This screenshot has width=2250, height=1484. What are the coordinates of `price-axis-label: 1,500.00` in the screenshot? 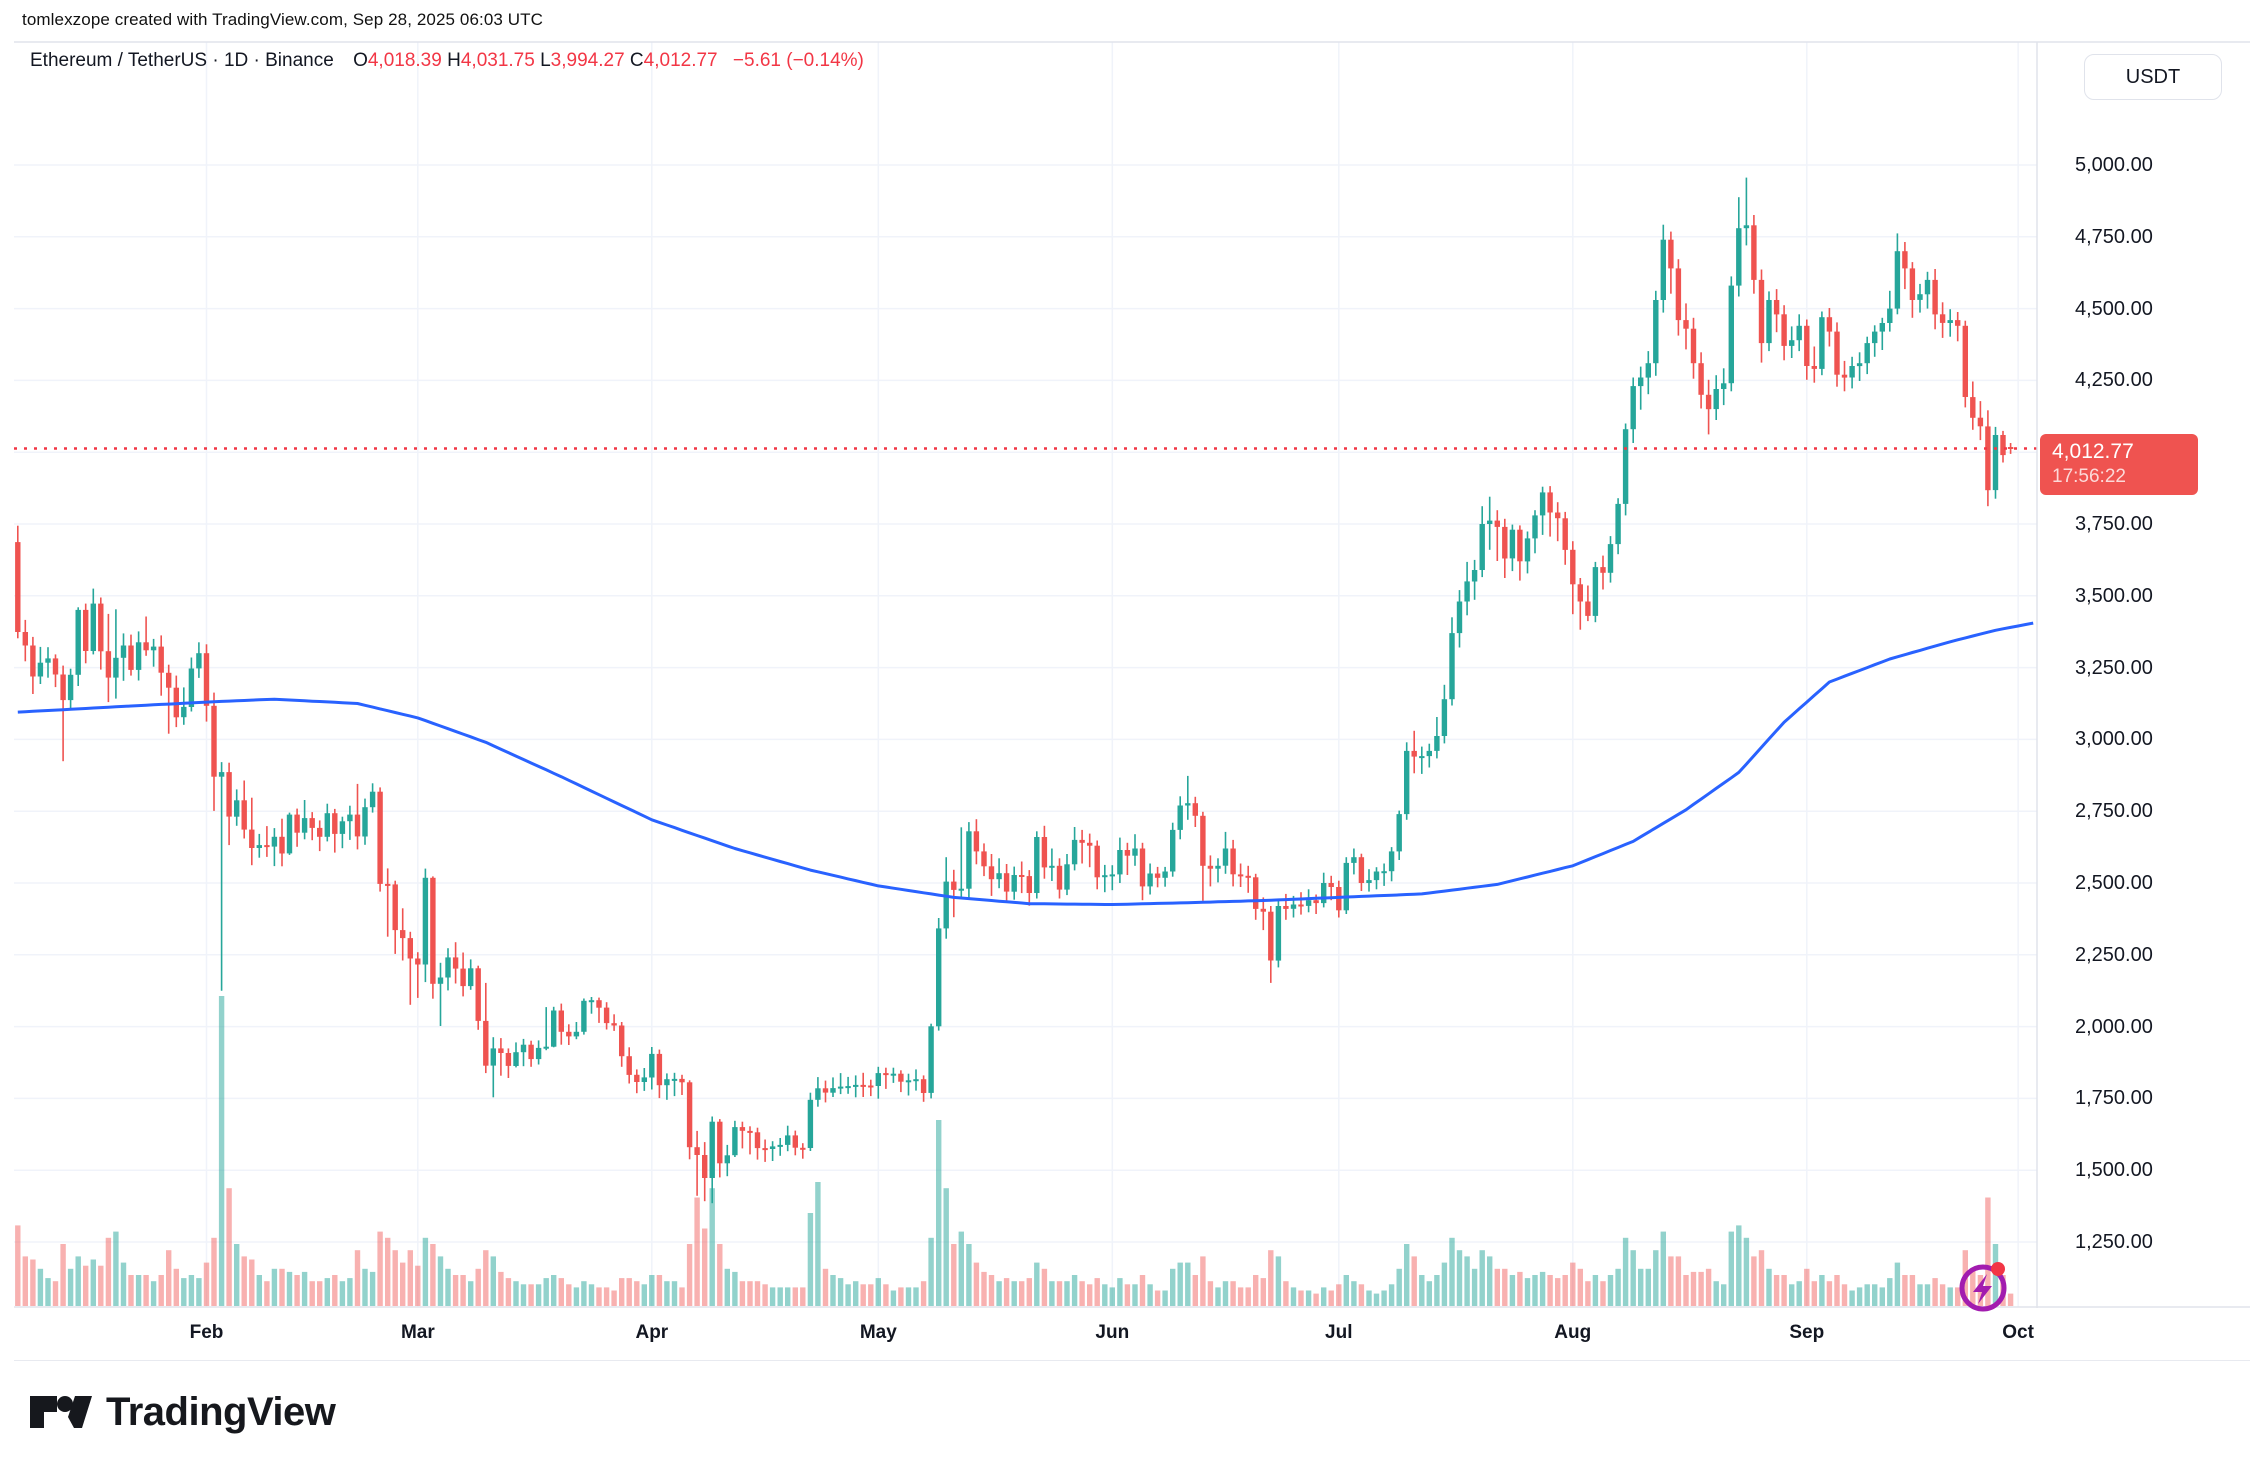 It's located at (2114, 1170).